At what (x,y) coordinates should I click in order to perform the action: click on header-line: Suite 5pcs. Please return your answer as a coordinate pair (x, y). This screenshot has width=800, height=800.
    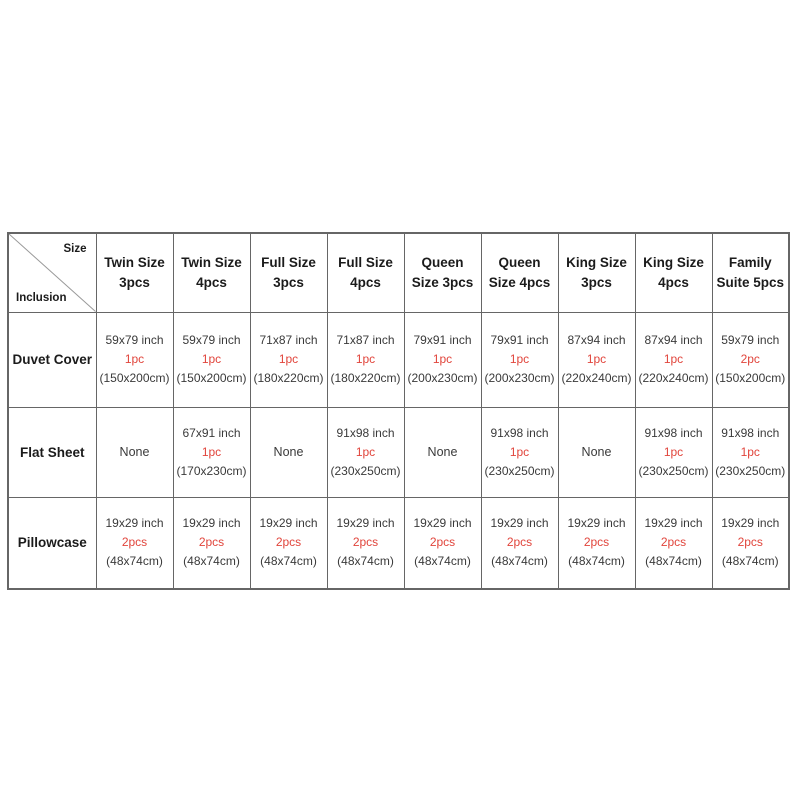
    Looking at the image, I should click on (750, 282).